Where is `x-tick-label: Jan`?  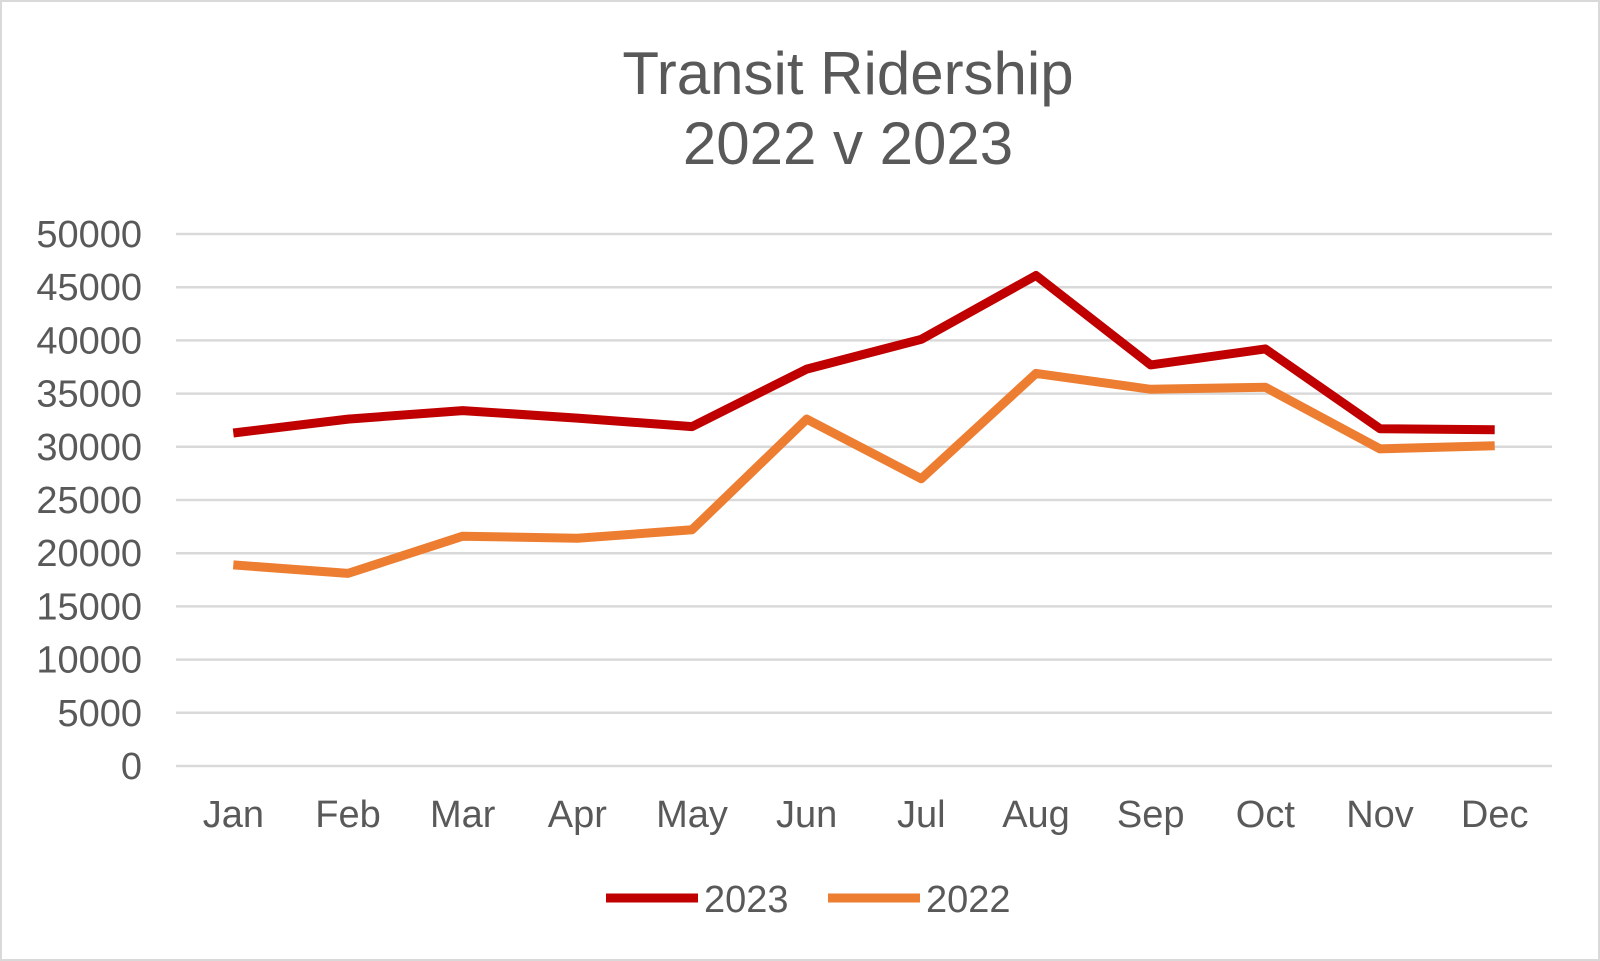 x-tick-label: Jan is located at coordinates (233, 815).